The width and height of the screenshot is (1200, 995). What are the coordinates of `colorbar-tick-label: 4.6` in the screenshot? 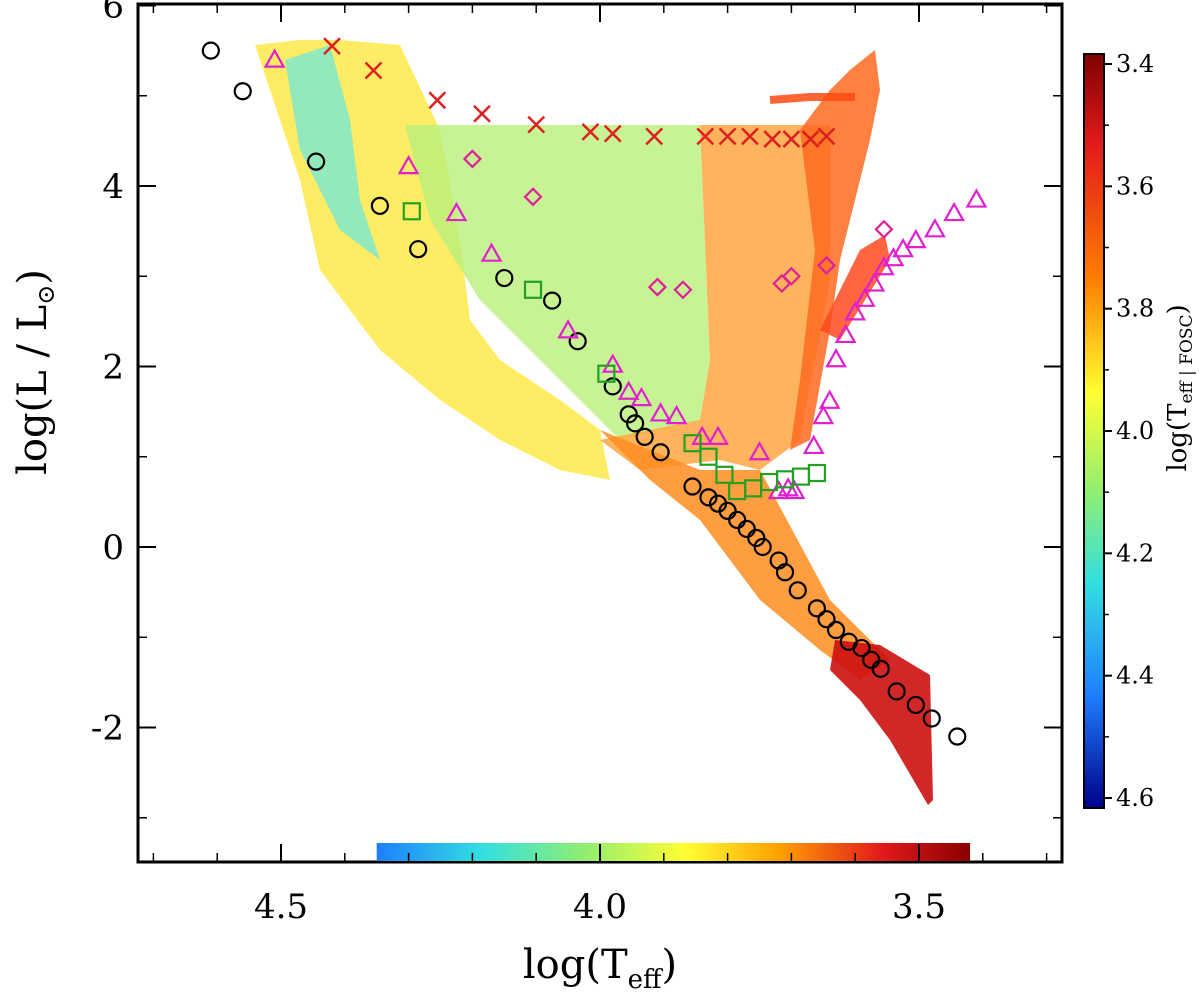 It's located at (1135, 798).